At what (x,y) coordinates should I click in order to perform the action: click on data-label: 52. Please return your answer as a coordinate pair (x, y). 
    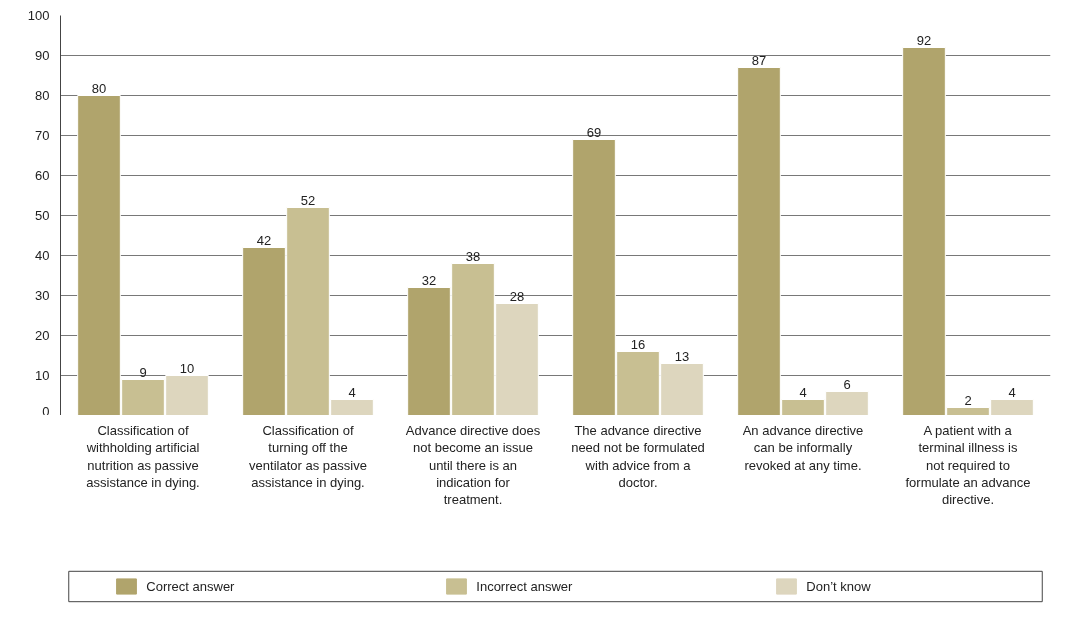
    Looking at the image, I should click on (308, 200).